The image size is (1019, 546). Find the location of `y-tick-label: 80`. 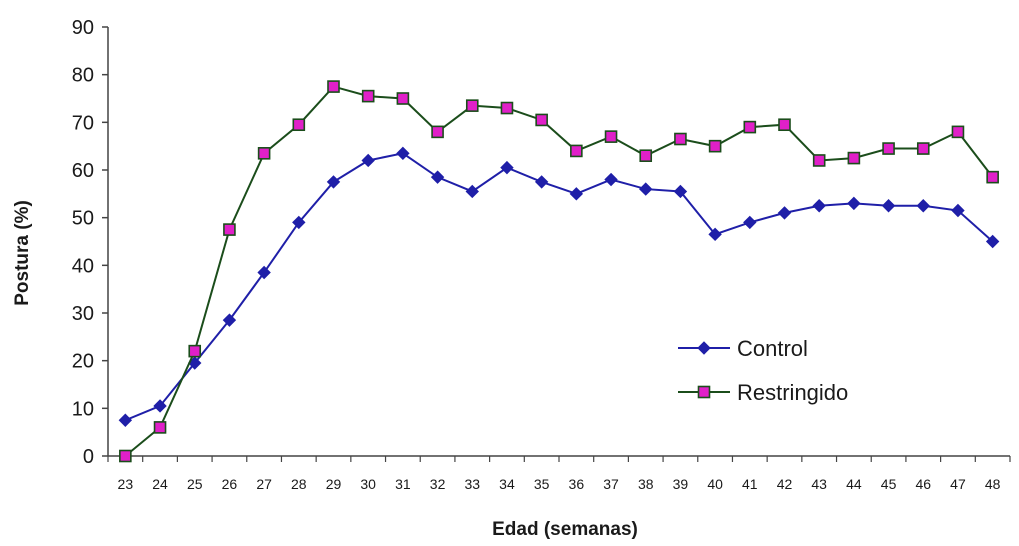

y-tick-label: 80 is located at coordinates (83, 76).